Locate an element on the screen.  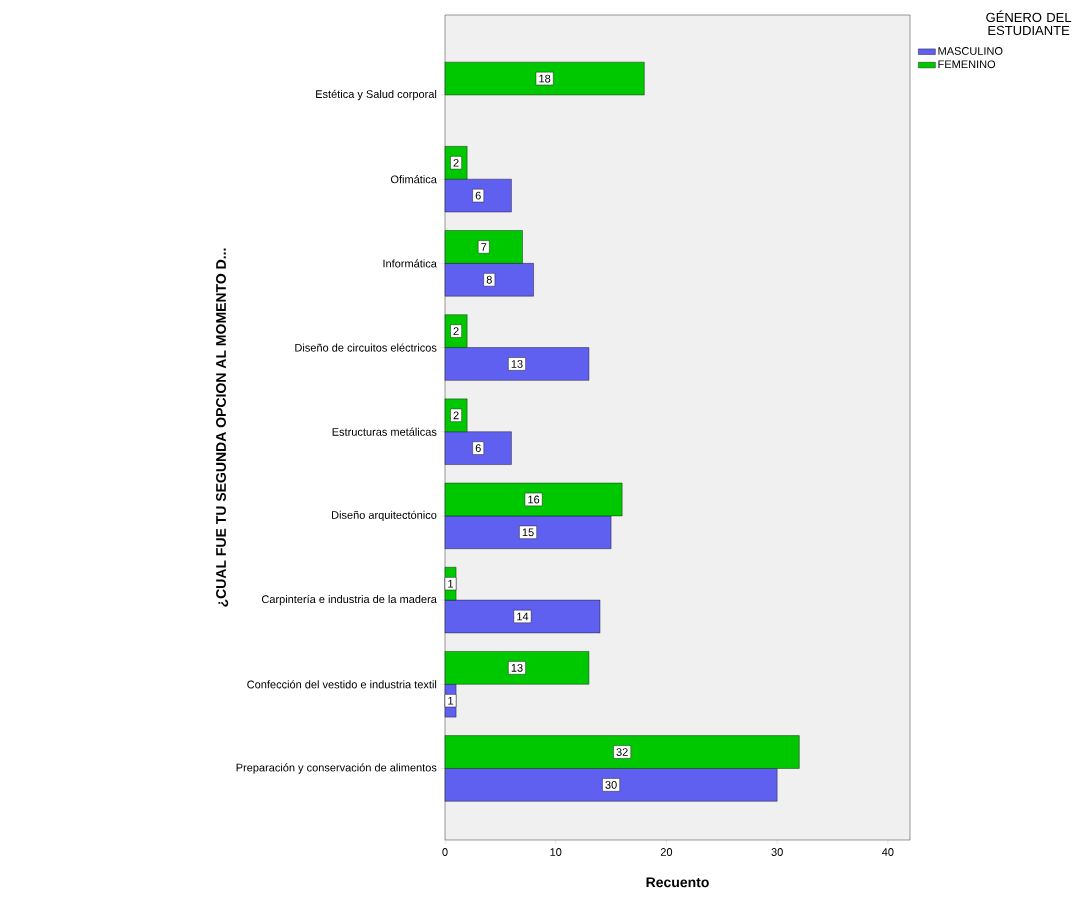
x-axis-title: Recuento is located at coordinates (677, 882).